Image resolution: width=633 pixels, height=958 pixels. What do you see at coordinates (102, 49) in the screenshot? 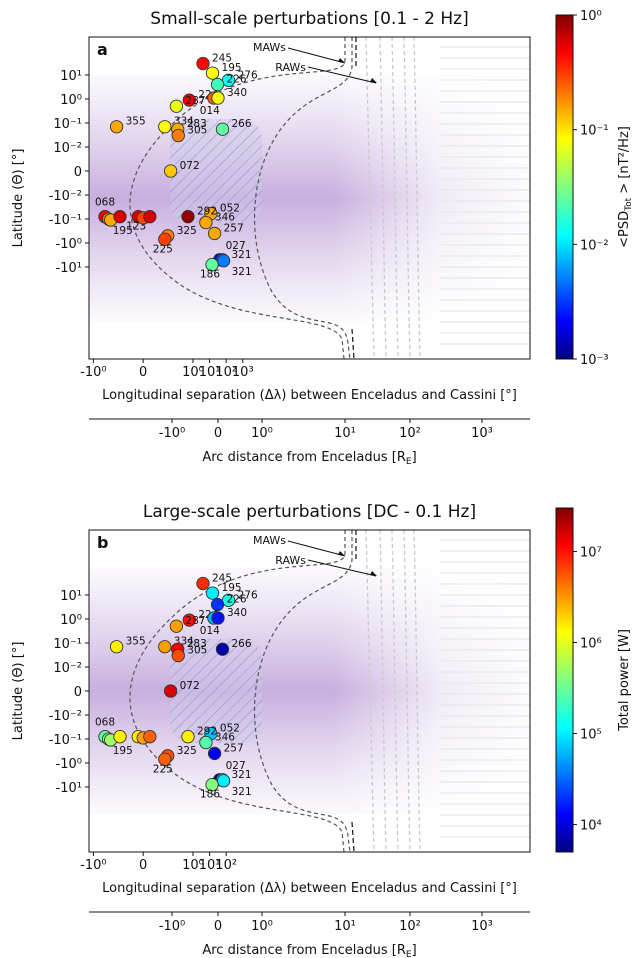
I see `panel-letter: a` at bounding box center [102, 49].